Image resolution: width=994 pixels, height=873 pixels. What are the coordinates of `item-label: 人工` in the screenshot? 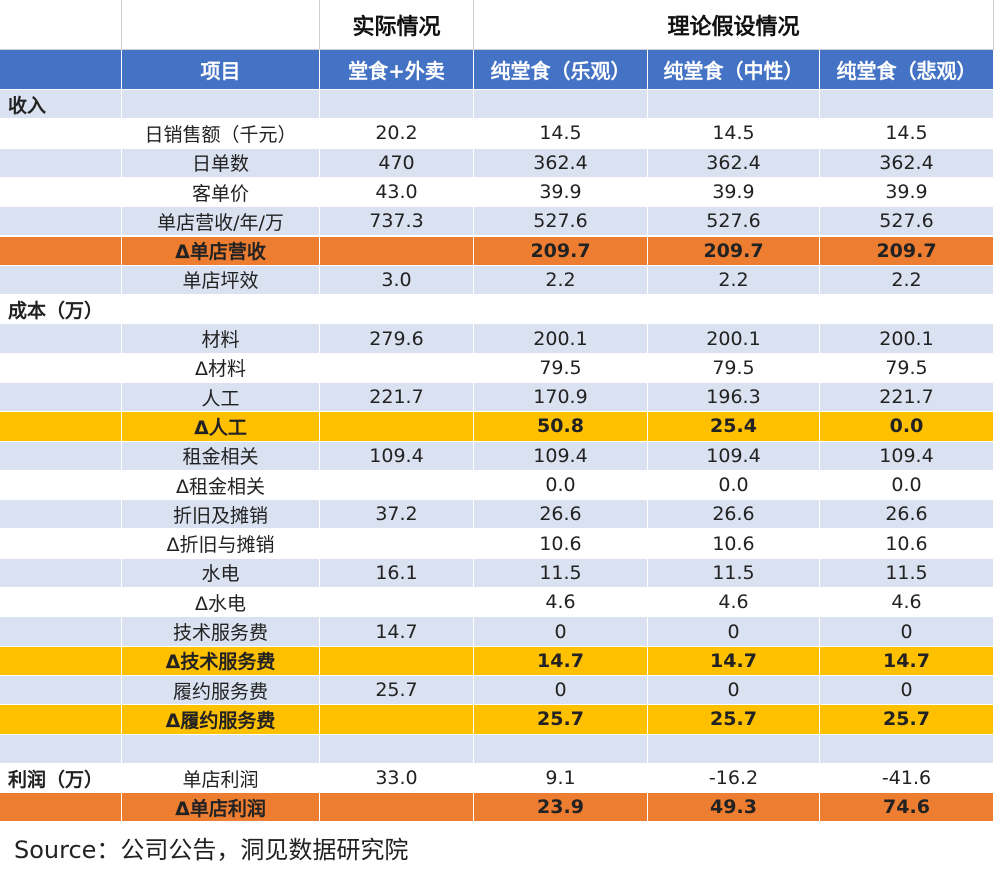 It's located at (221, 398).